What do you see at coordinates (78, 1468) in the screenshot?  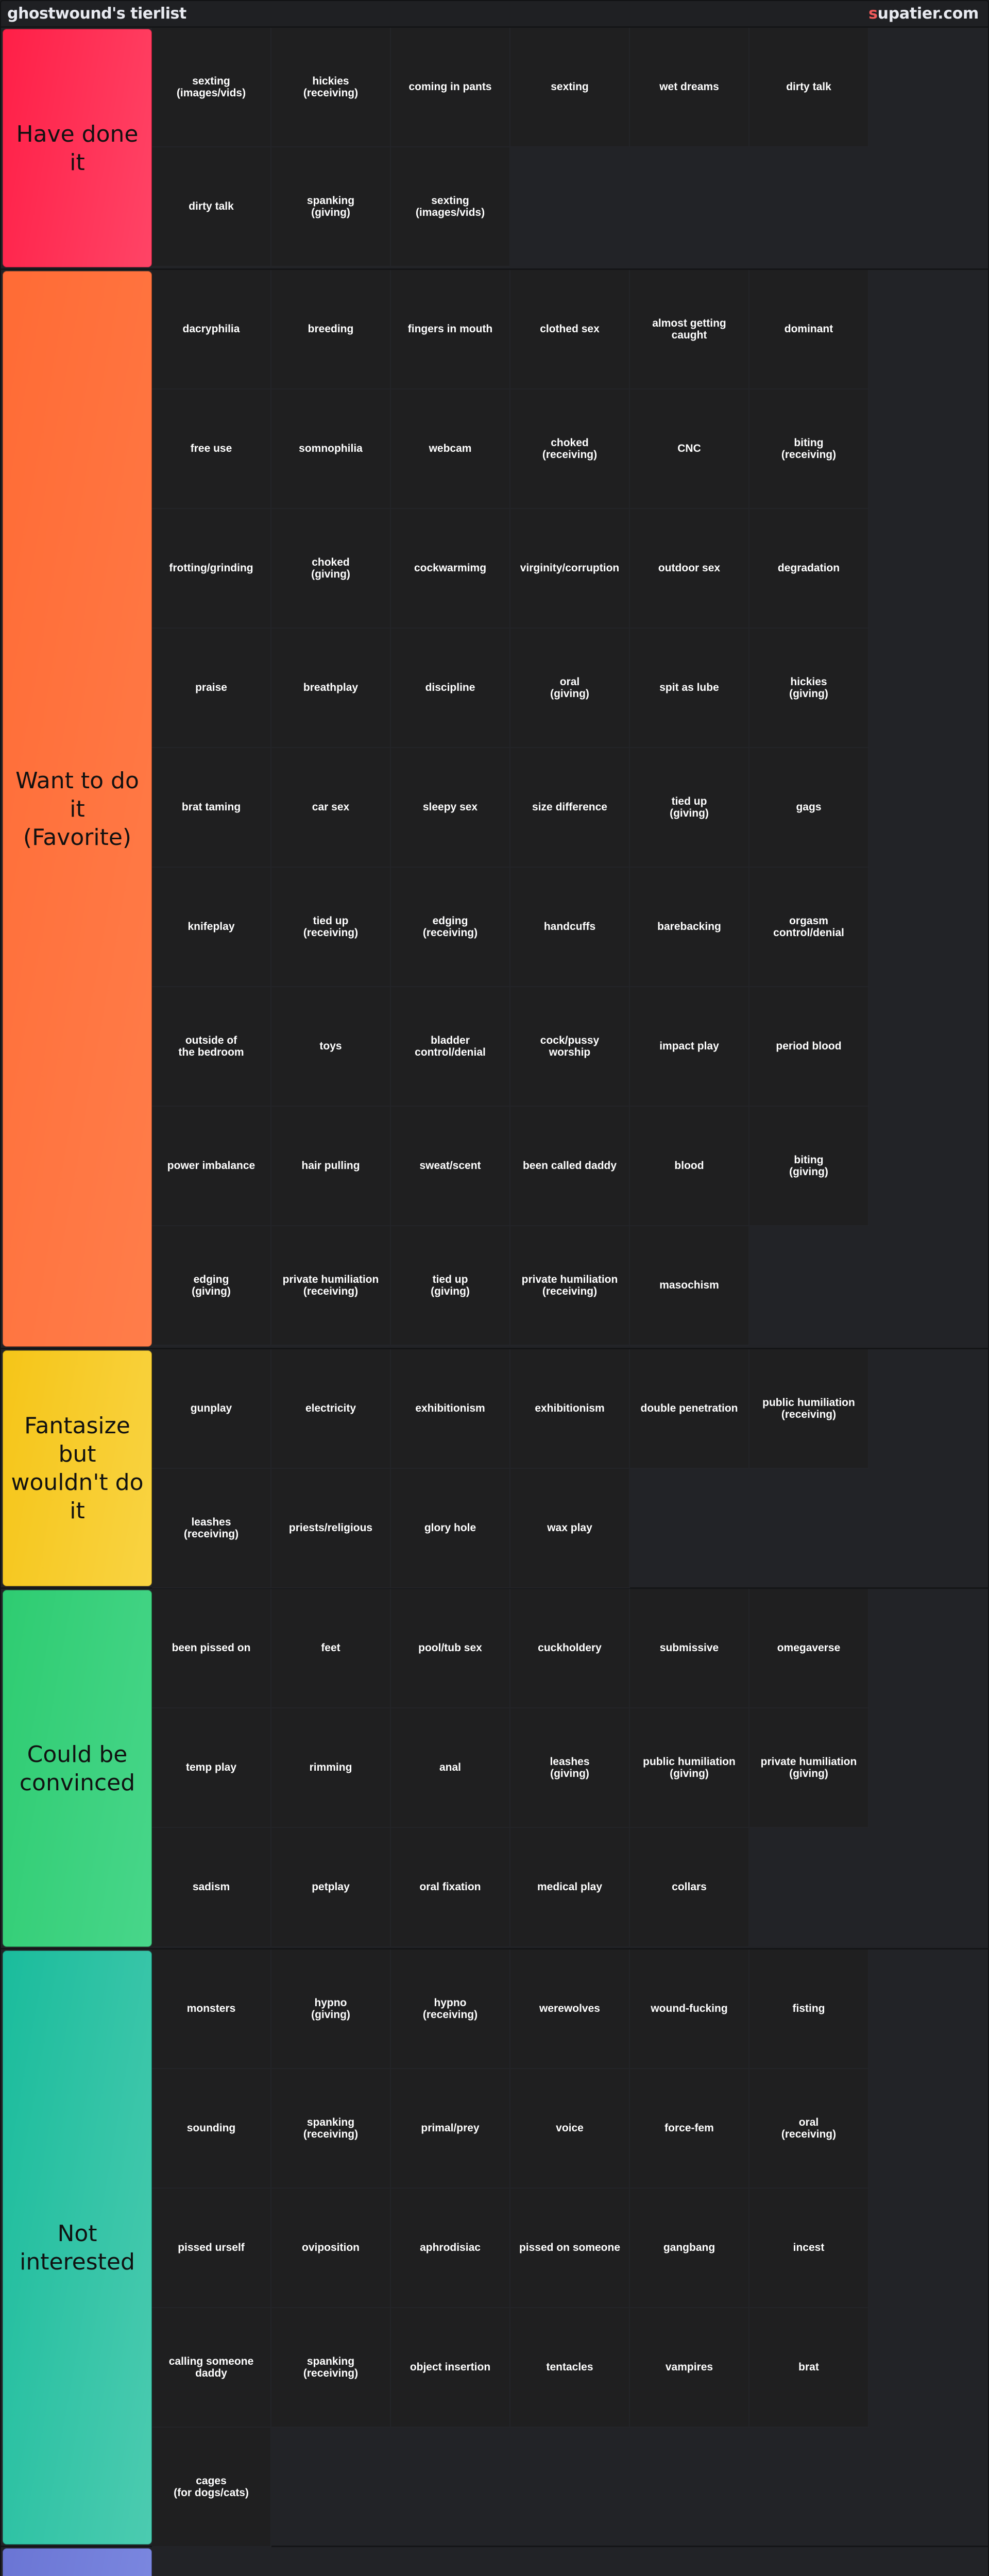 I see `tier-label: Fantasize but wouldn't do it` at bounding box center [78, 1468].